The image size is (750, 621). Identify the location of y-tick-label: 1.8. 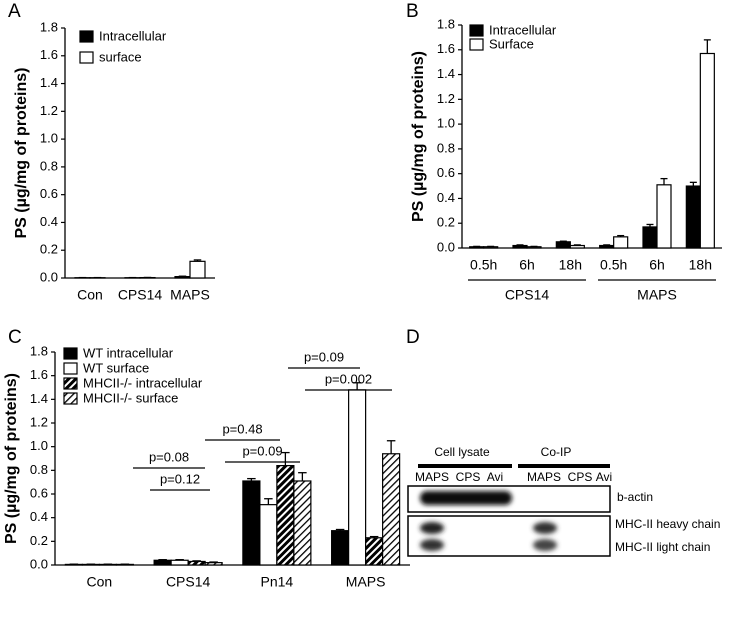
(49, 26).